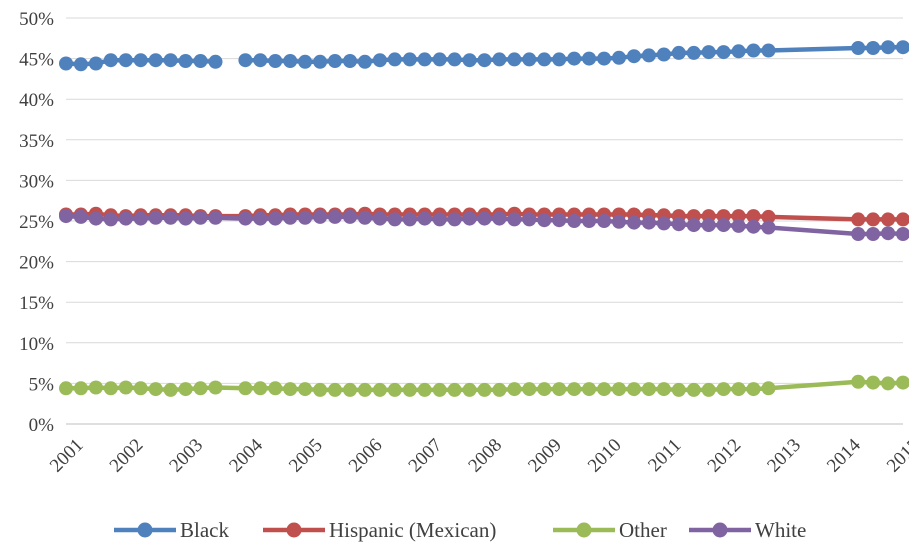 The width and height of the screenshot is (909, 544). I want to click on legend-item: Black, so click(171, 530).